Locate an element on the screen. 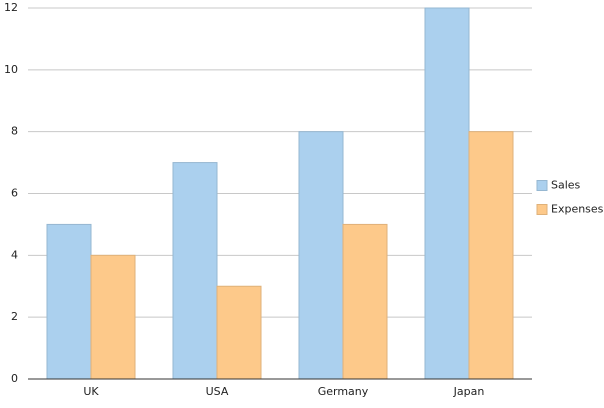 This screenshot has width=604, height=408. legend-label: Expenses is located at coordinates (577, 209).